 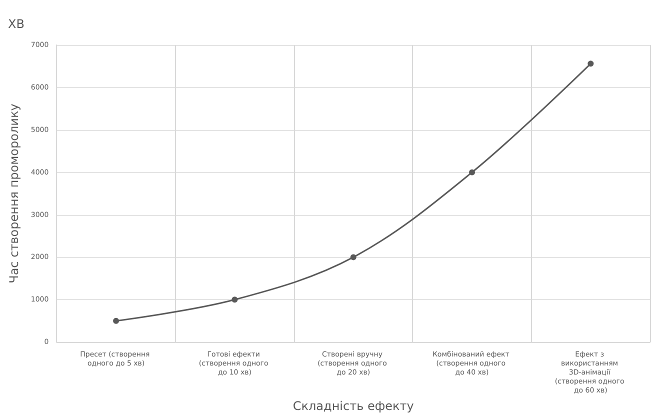 What do you see at coordinates (14, 194) in the screenshot?
I see `y-axis-title: Час створення проморолику` at bounding box center [14, 194].